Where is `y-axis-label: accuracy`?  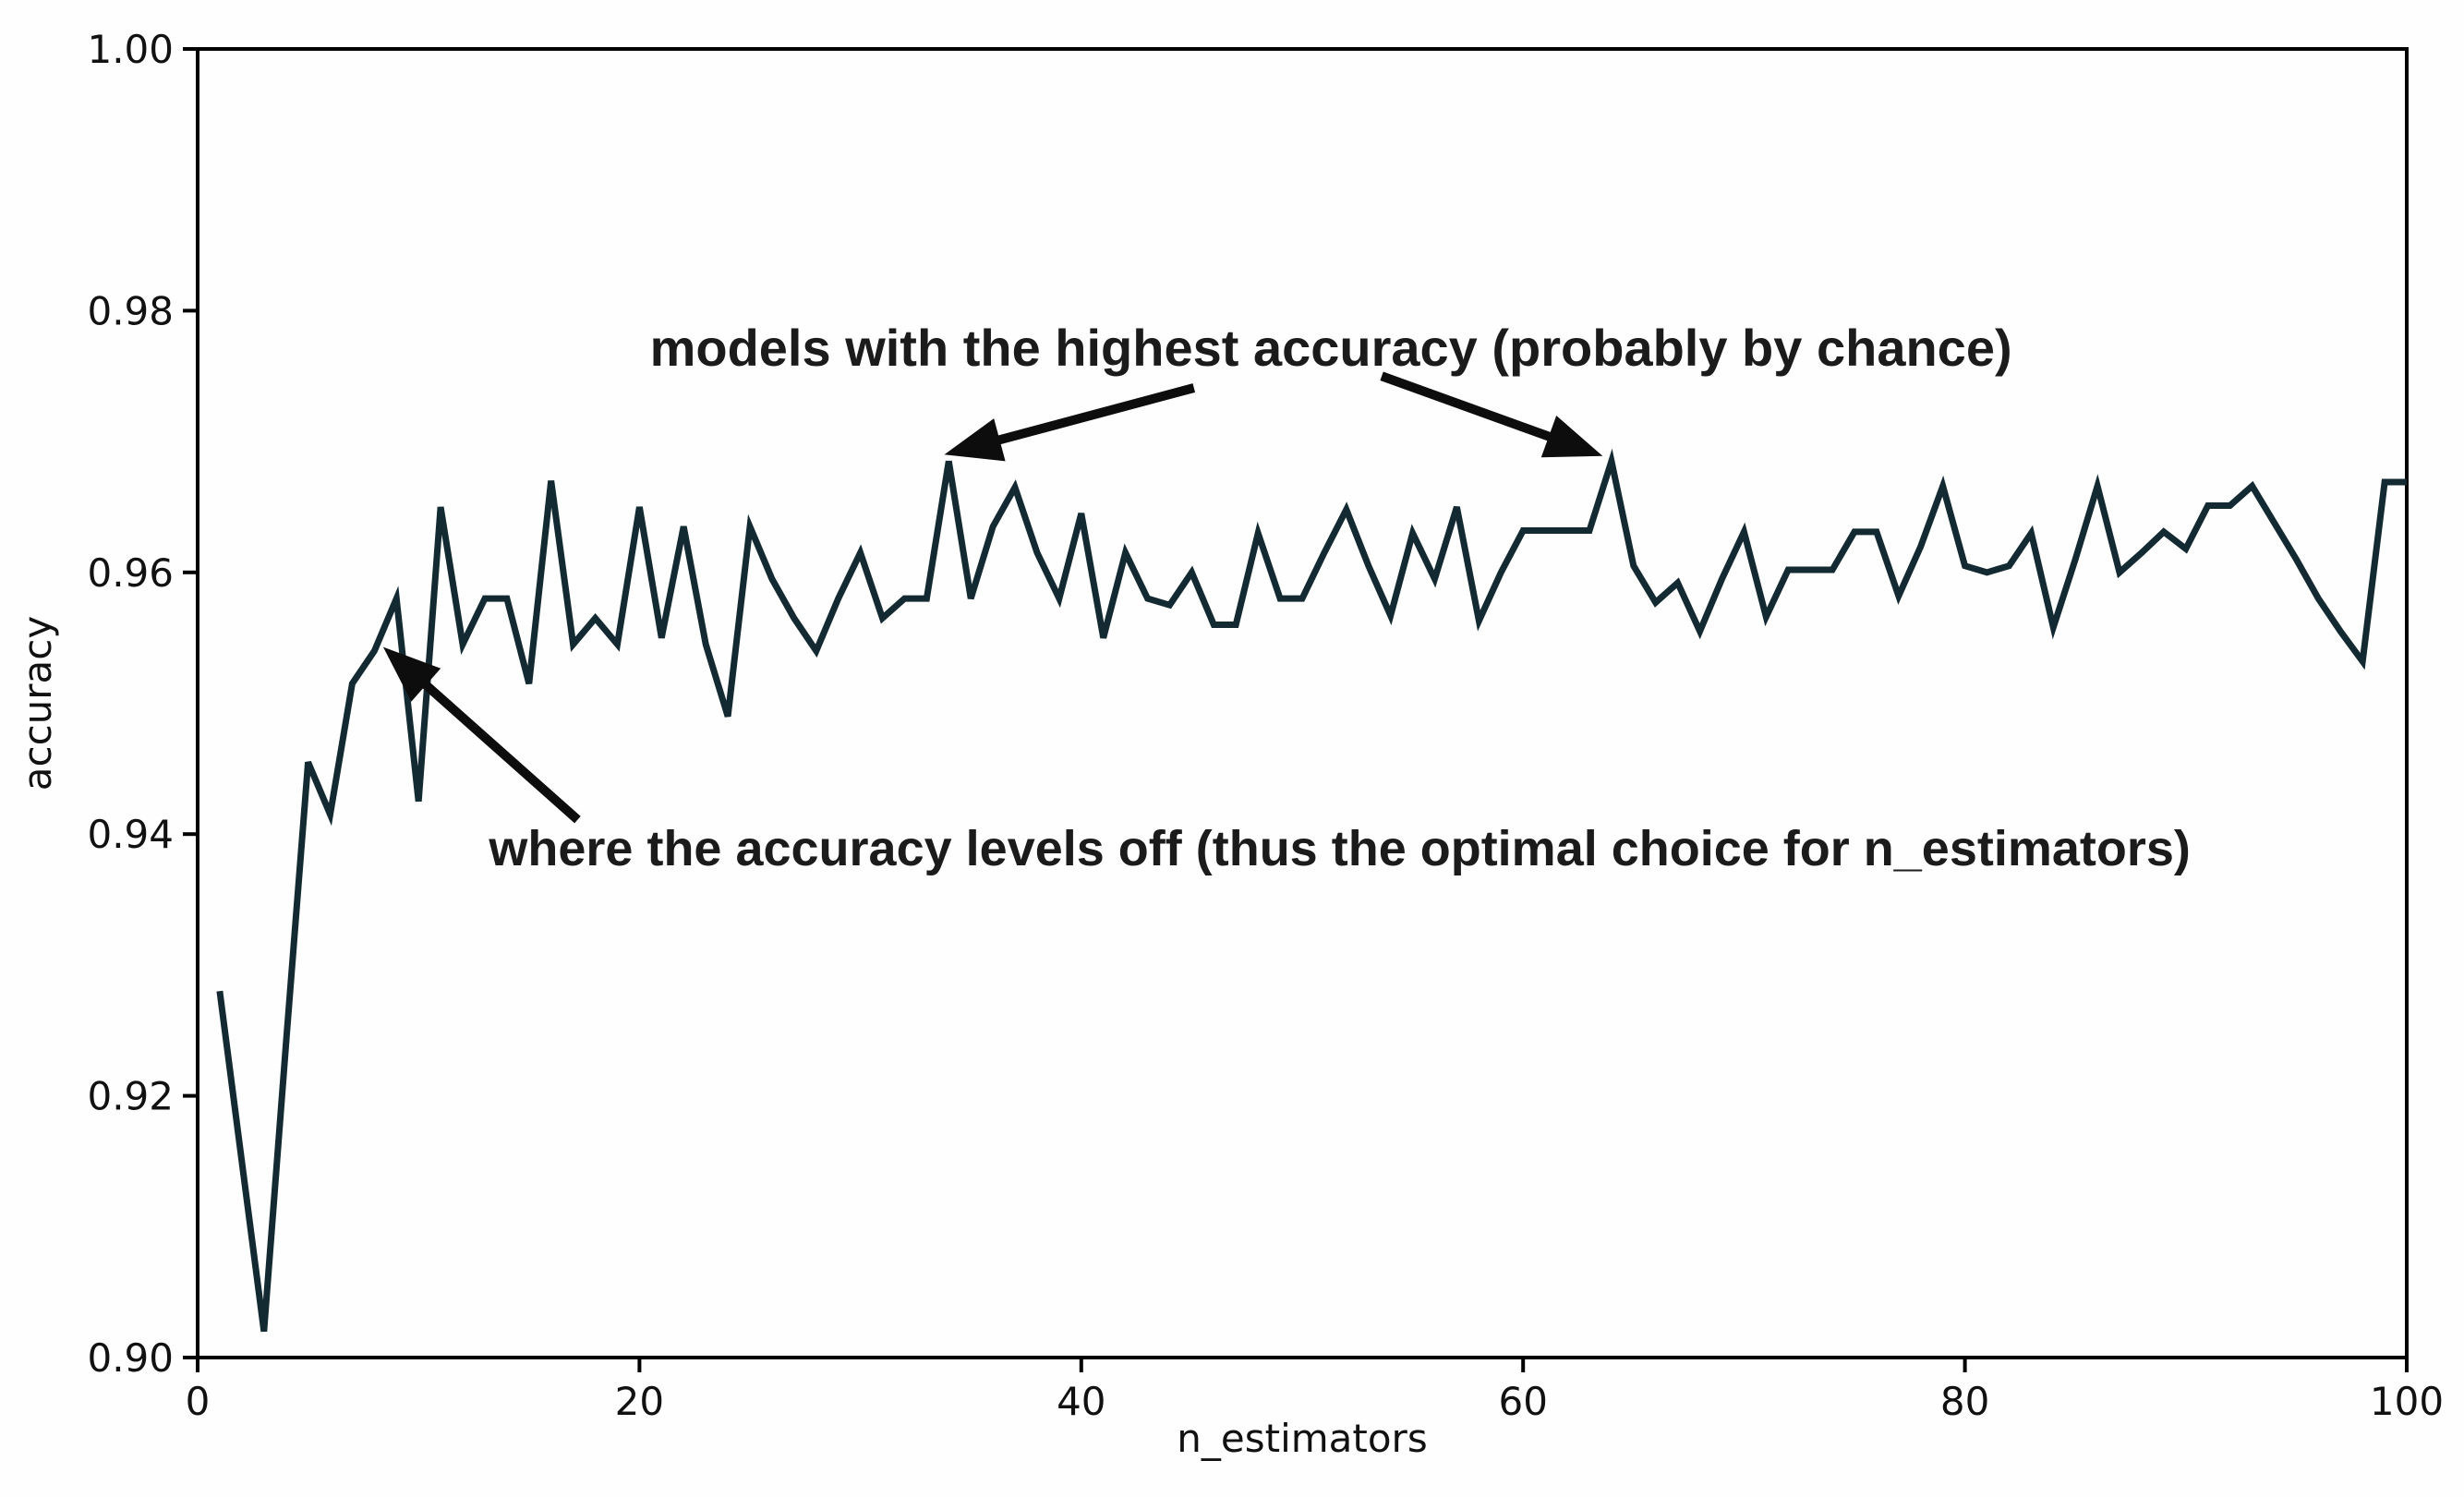 y-axis-label: accuracy is located at coordinates (38, 703).